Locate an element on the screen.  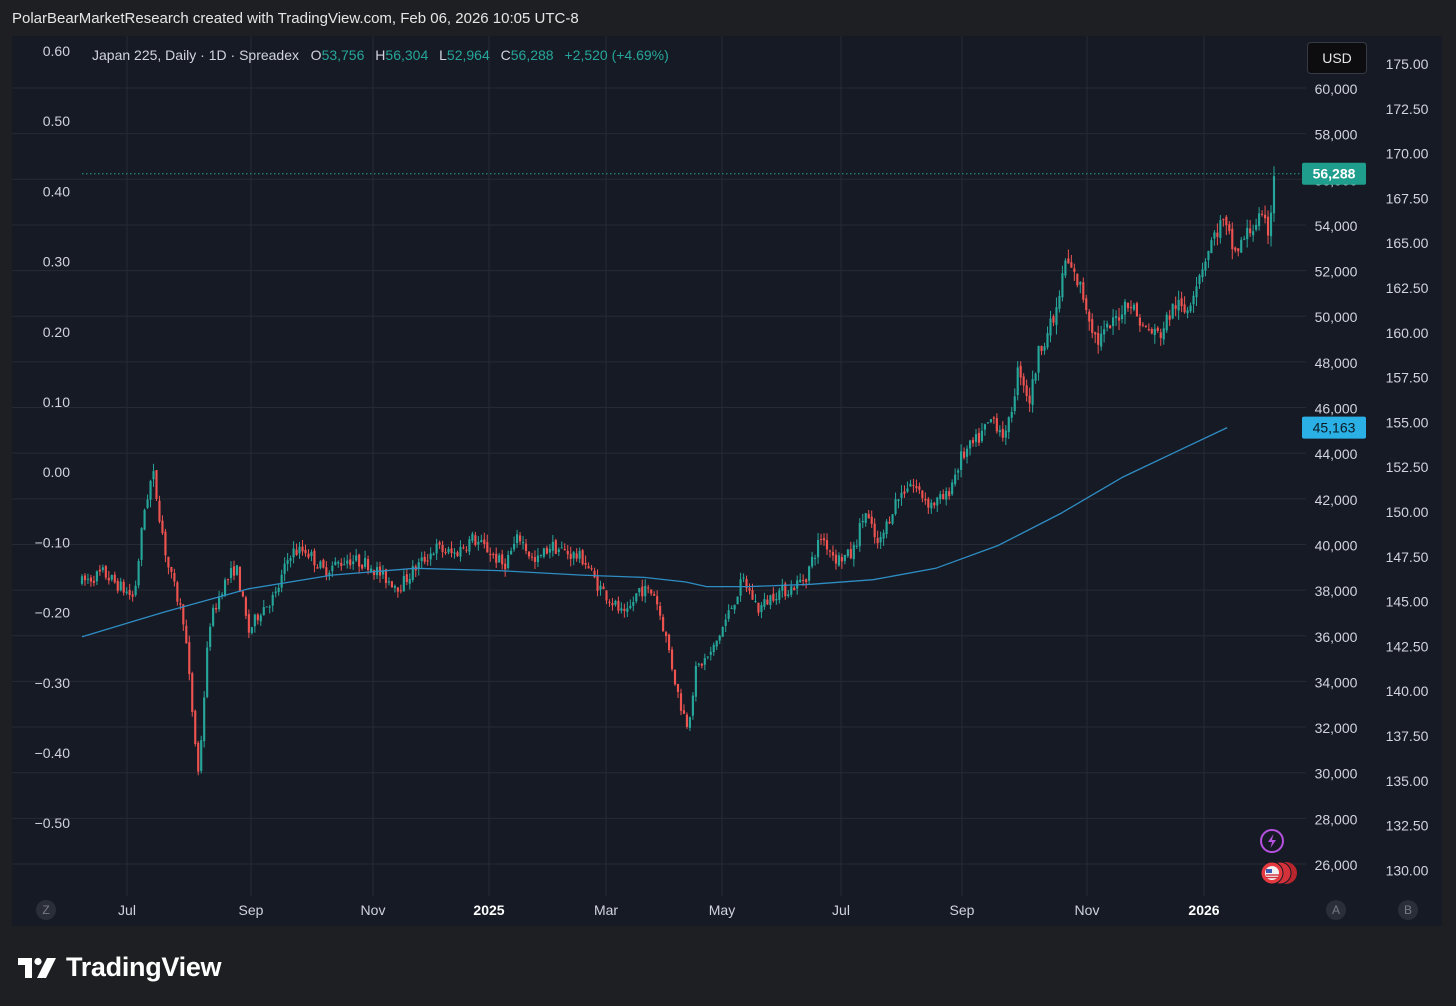
scale-mode-button: B is located at coordinates (1408, 910).